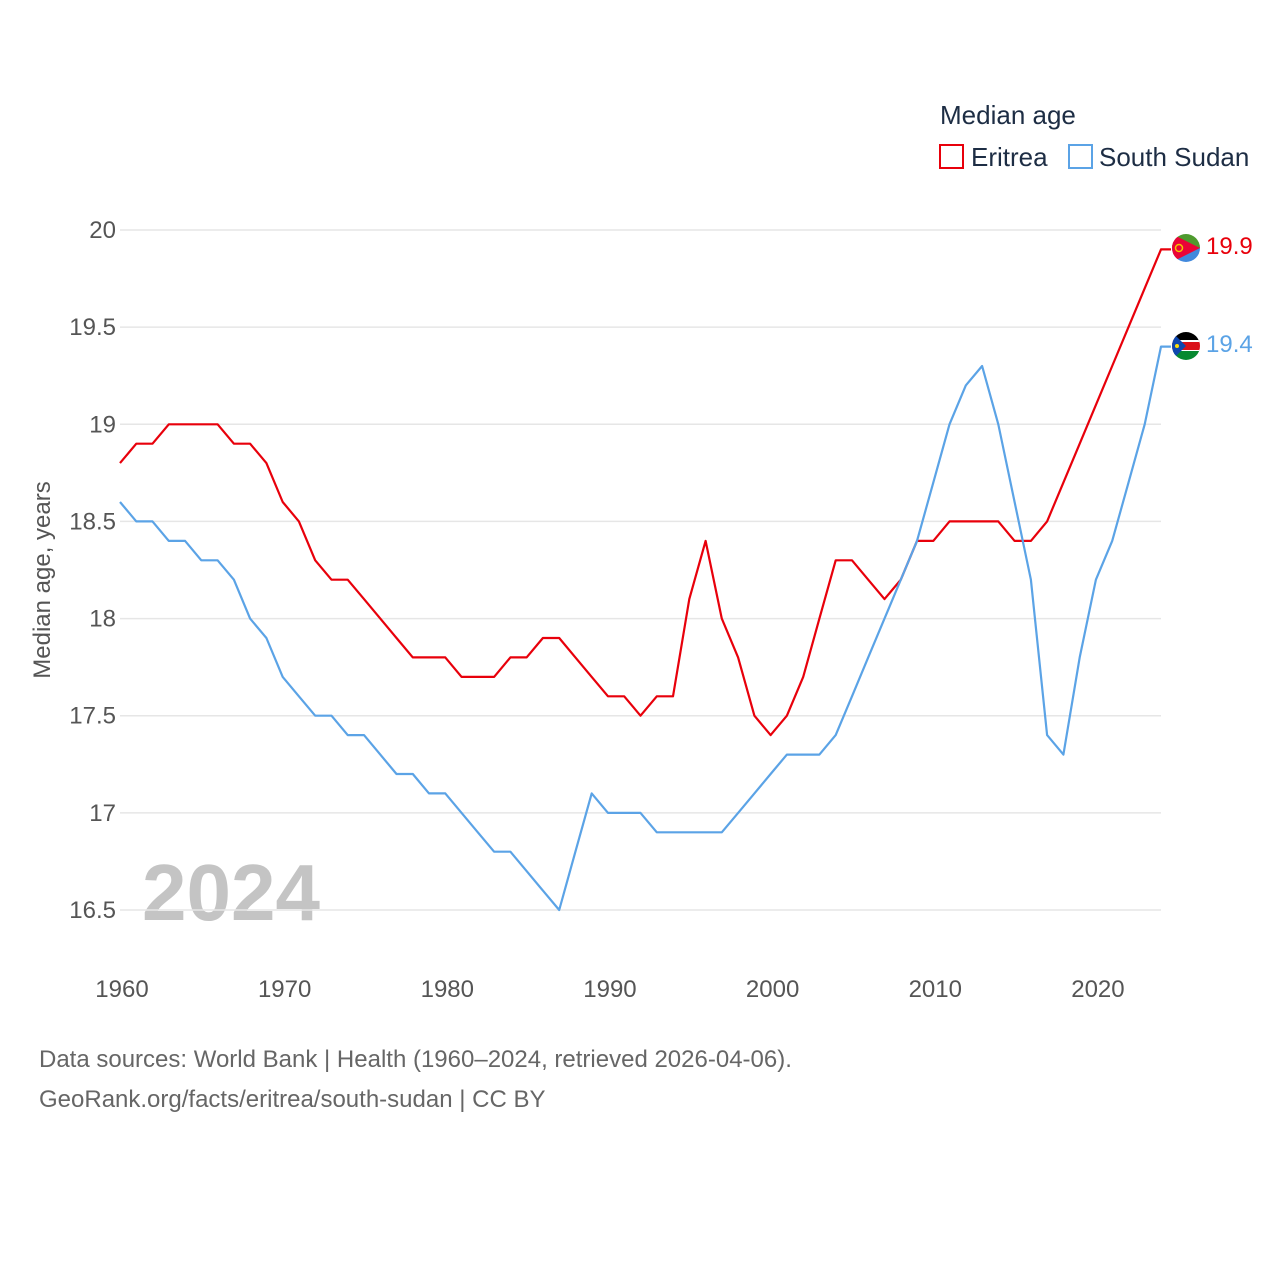 The image size is (1280, 1280). Describe the element at coordinates (1097, 989) in the screenshot. I see `x-tick-label: 2020` at that location.